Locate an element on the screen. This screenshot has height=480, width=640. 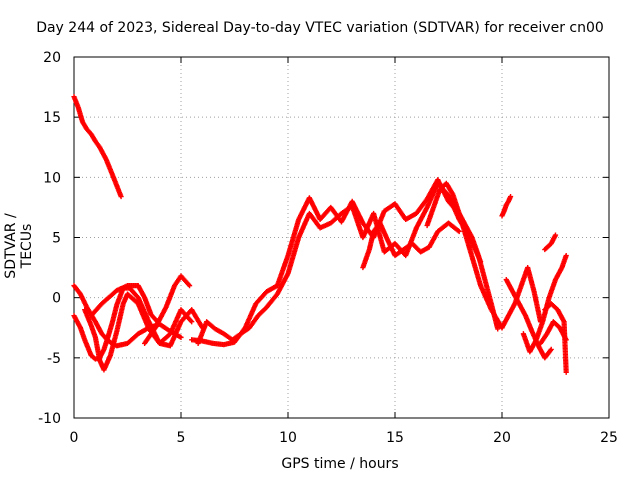
y-tick-label: 15 is located at coordinates (52, 118).